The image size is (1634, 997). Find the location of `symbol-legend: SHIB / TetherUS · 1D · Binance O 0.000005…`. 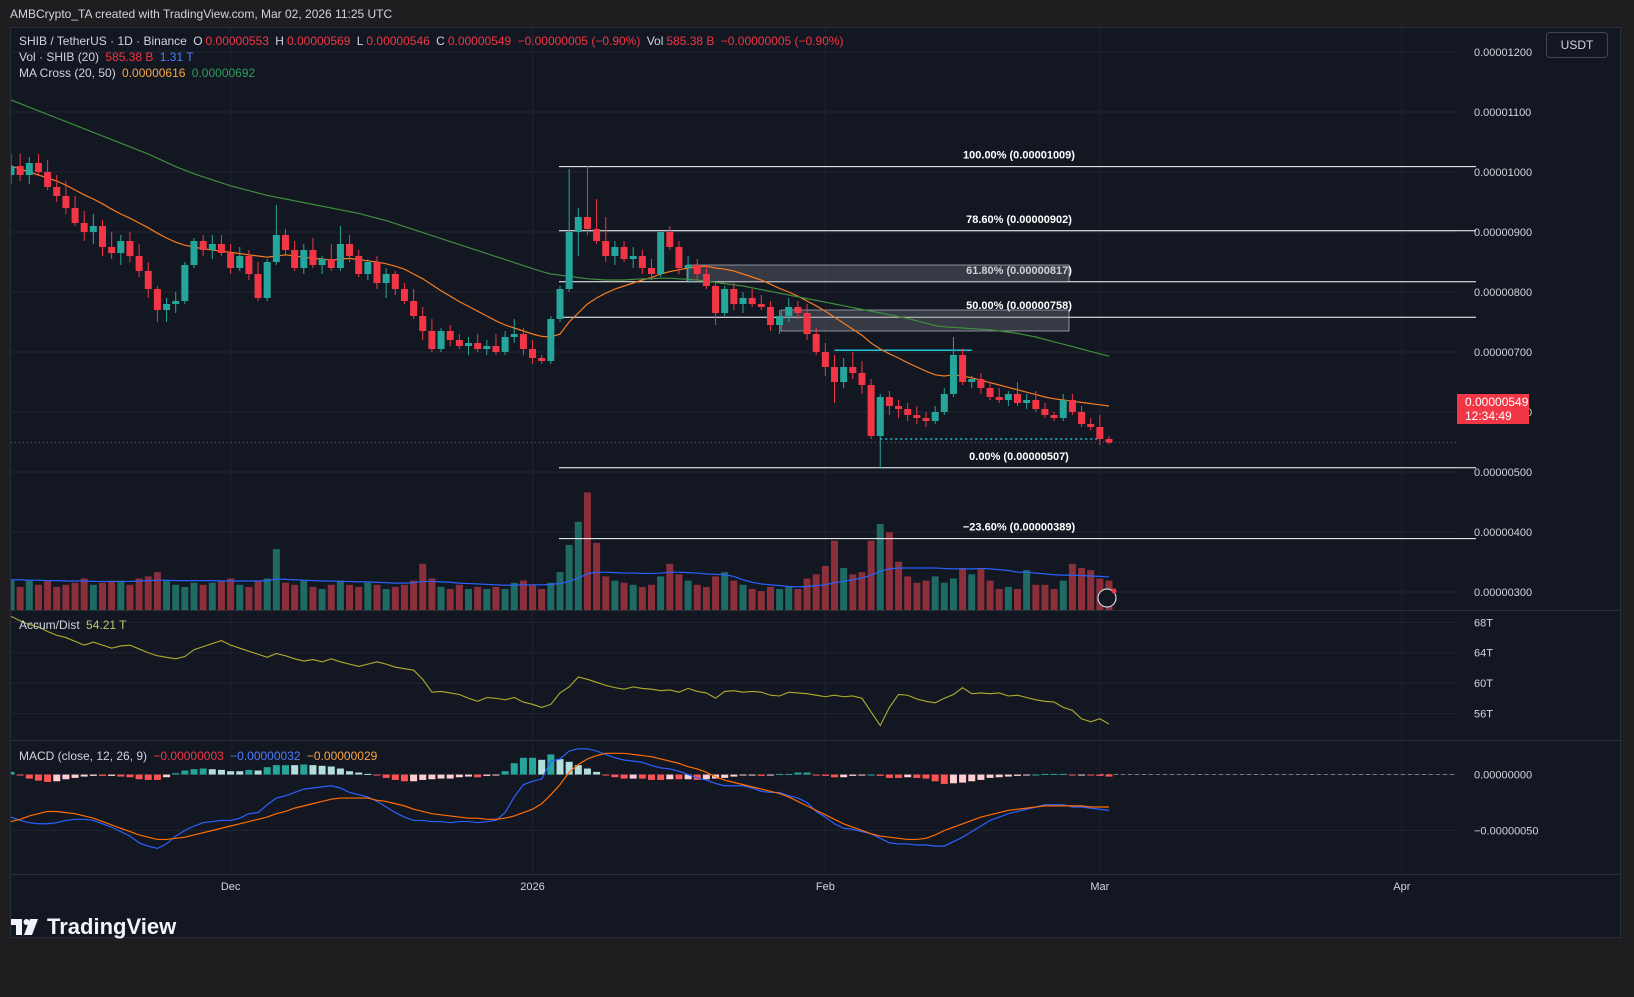

symbol-legend: SHIB / TetherUS · 1D · Binance O 0.000005… is located at coordinates (433, 41).